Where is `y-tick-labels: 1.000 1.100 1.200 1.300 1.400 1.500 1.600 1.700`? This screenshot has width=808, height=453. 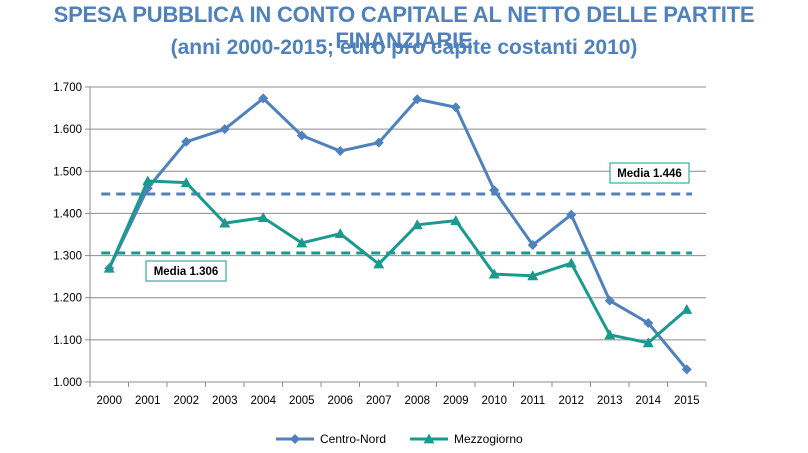
y-tick-labels: 1.000 1.100 1.200 1.300 1.400 1.500 1.600 1.700 is located at coordinates (67, 235).